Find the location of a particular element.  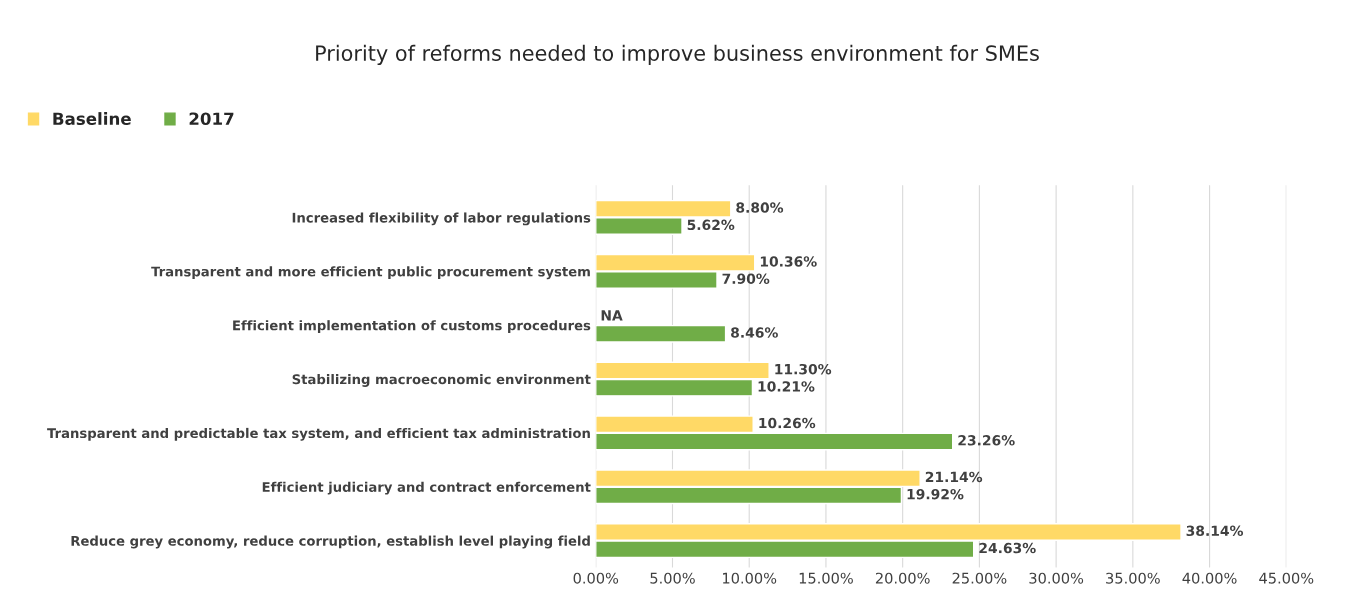

x-tick-label: 35.00% is located at coordinates (1133, 578).